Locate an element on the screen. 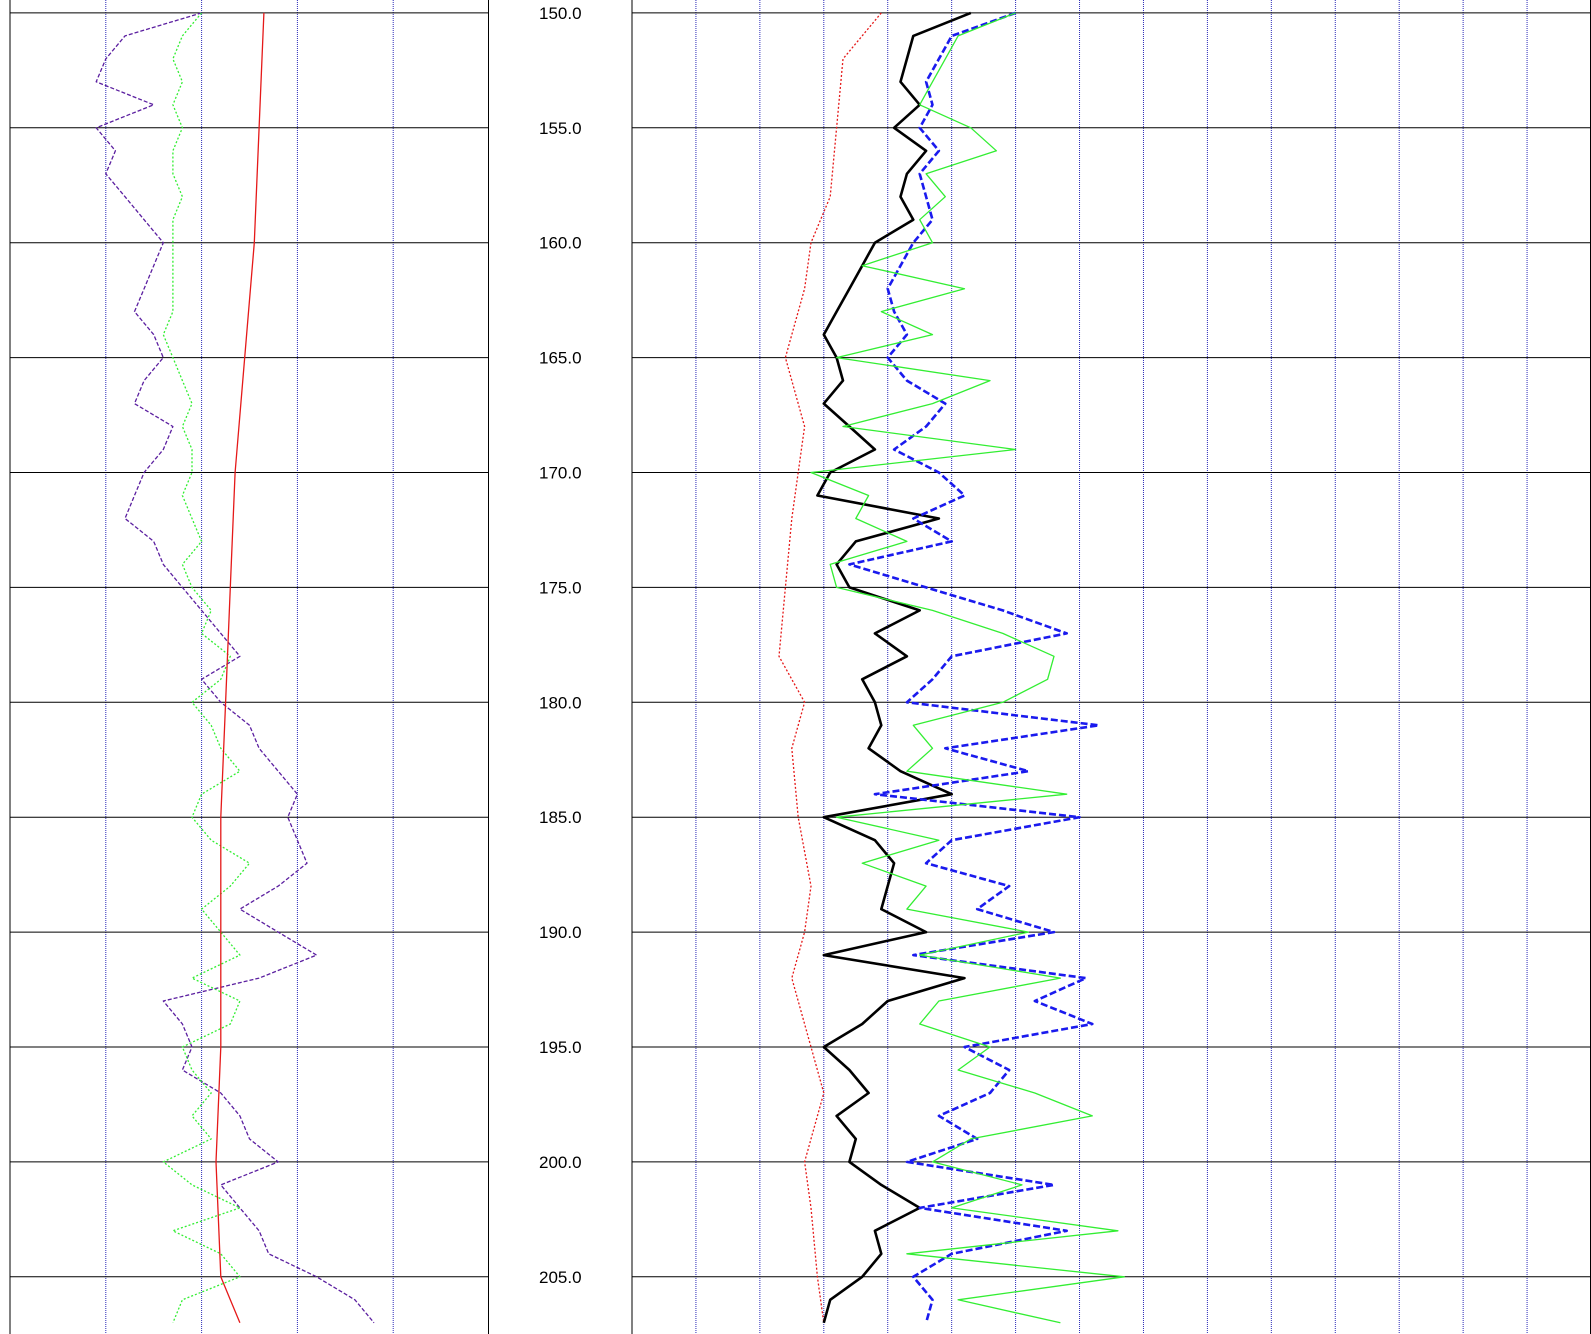  depth-tick-label: 185.0 is located at coordinates (560, 817).